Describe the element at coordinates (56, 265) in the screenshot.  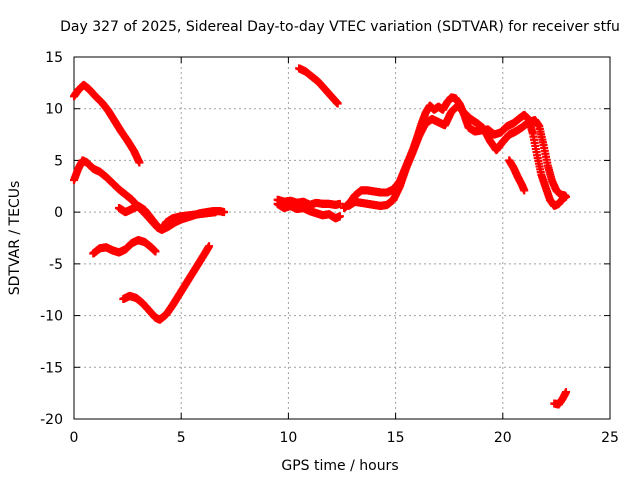
I see `y-tick-label: -5` at that location.